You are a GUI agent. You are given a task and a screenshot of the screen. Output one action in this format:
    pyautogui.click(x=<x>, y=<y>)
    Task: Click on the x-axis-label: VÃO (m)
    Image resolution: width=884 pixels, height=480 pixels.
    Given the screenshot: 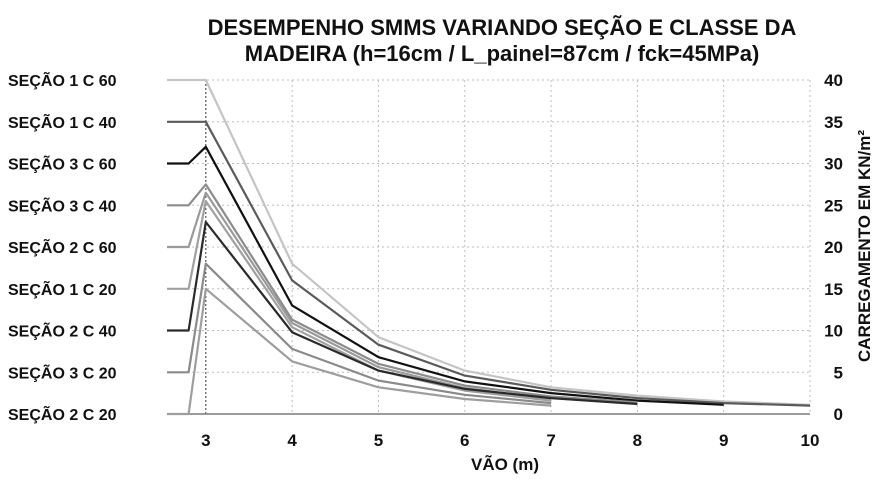 What is the action you would take?
    pyautogui.click(x=505, y=464)
    